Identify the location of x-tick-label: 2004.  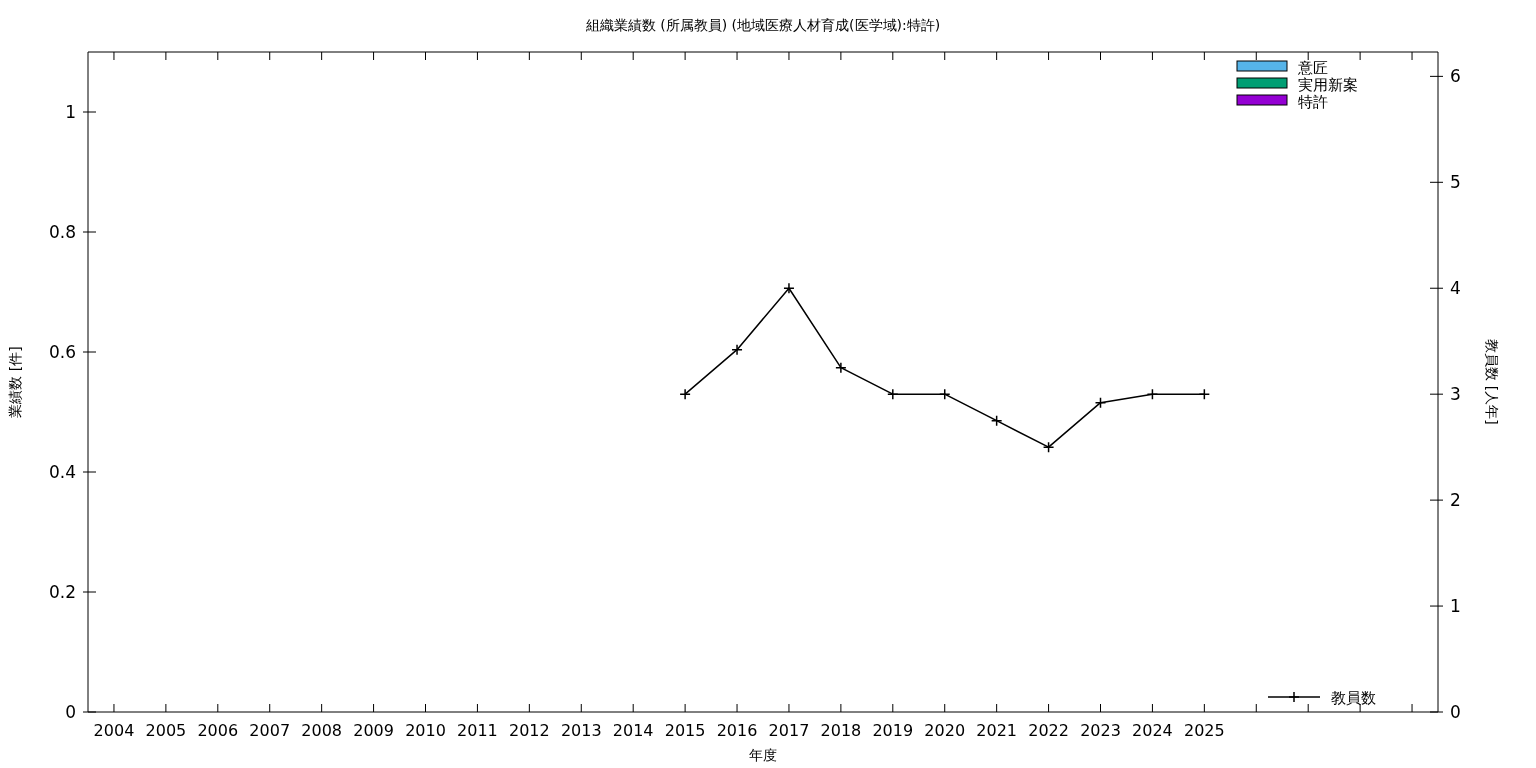
(114, 730).